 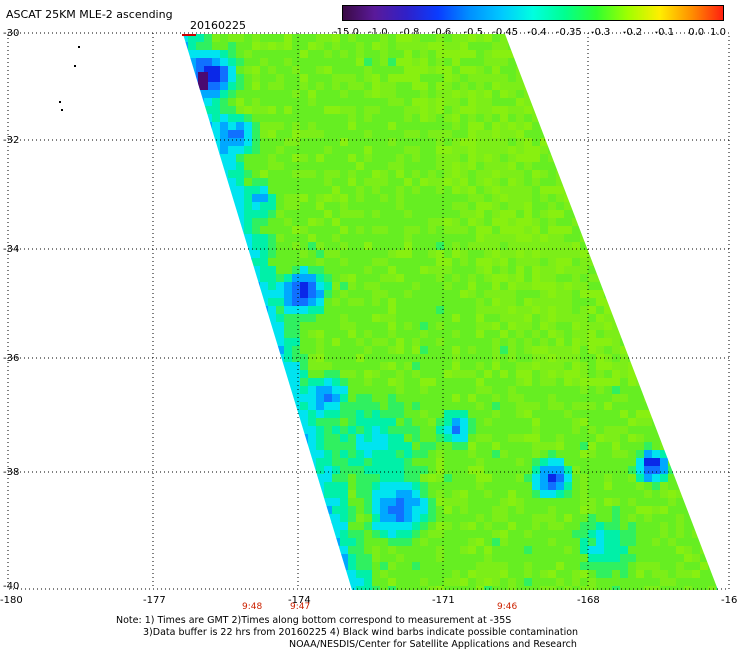 I want to click on lon-label: -174, so click(x=299, y=600).